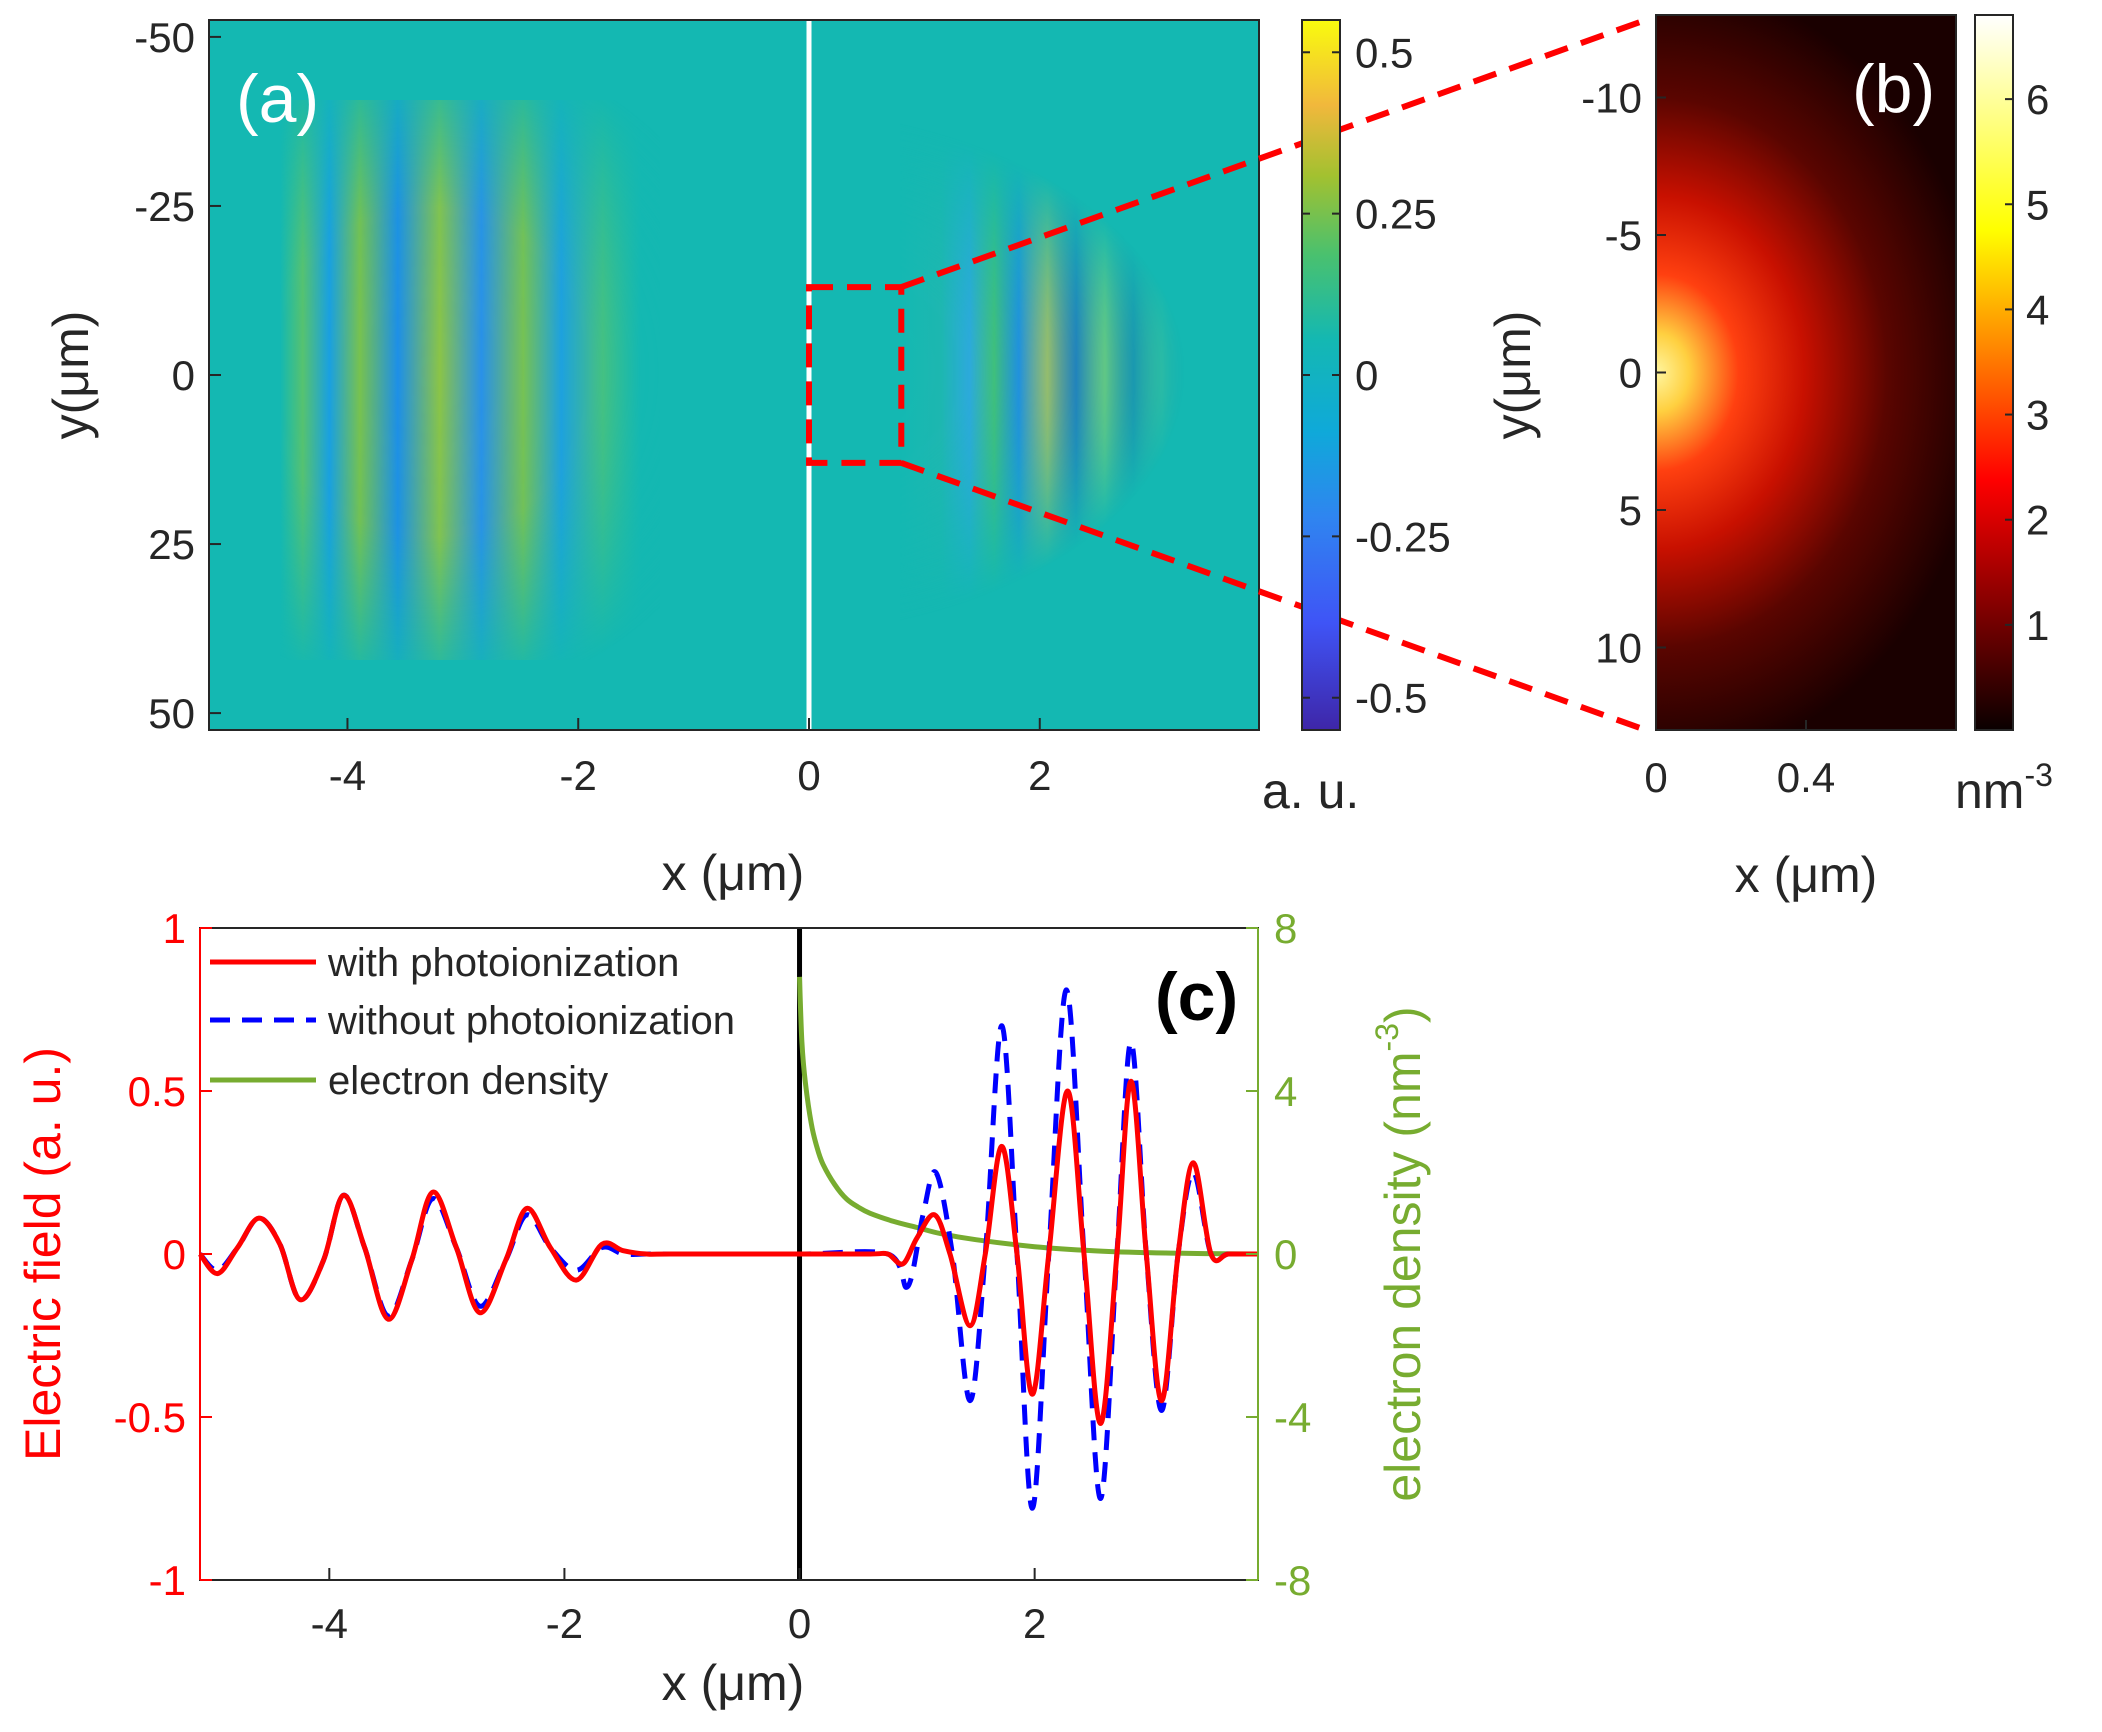 The width and height of the screenshot is (2102, 1732). Describe the element at coordinates (678, 1607) in the screenshot. I see `panel-c-x-ticks: -4 -2 0 2` at that location.